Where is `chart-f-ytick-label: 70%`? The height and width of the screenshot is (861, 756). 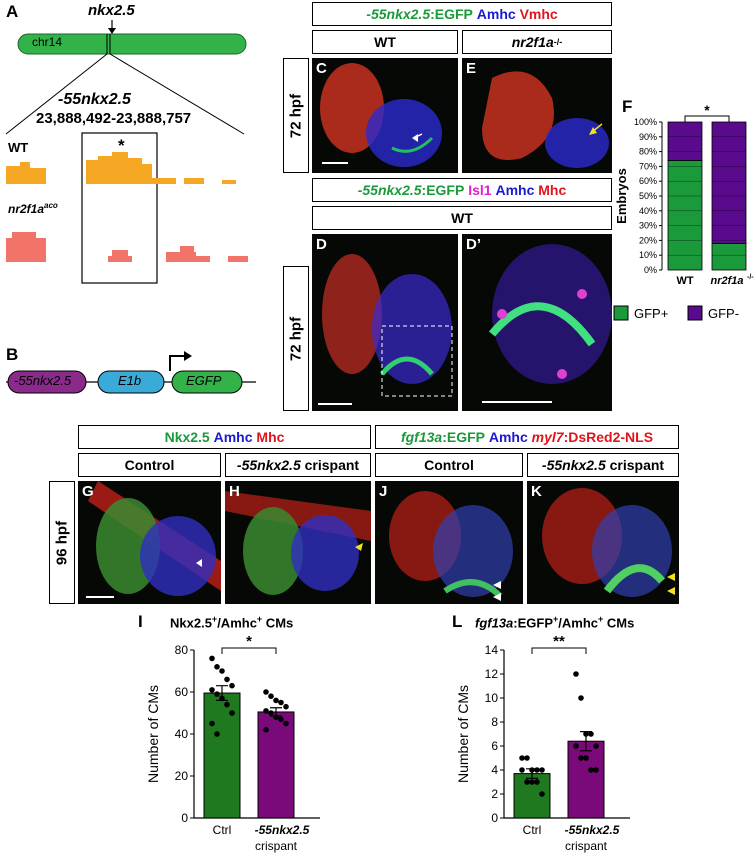 chart-f-ytick-label: 70% is located at coordinates (648, 166).